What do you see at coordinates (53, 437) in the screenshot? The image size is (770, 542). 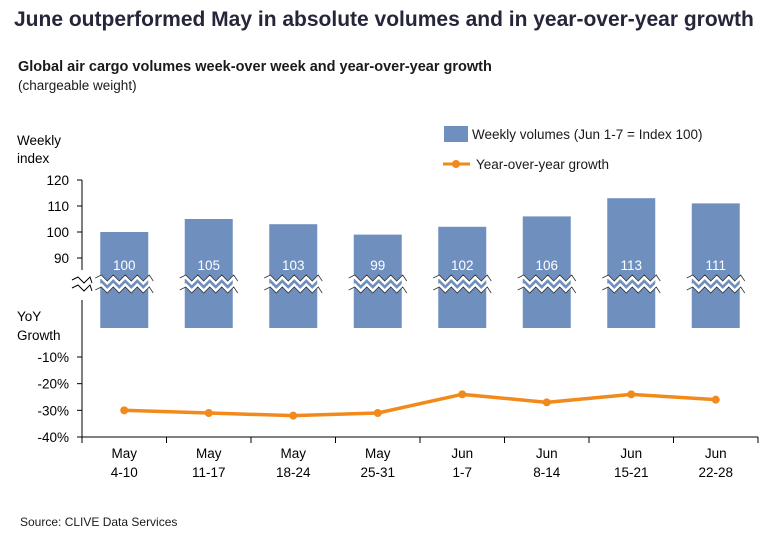 I see `bottom-y-tick-label: -40%` at bounding box center [53, 437].